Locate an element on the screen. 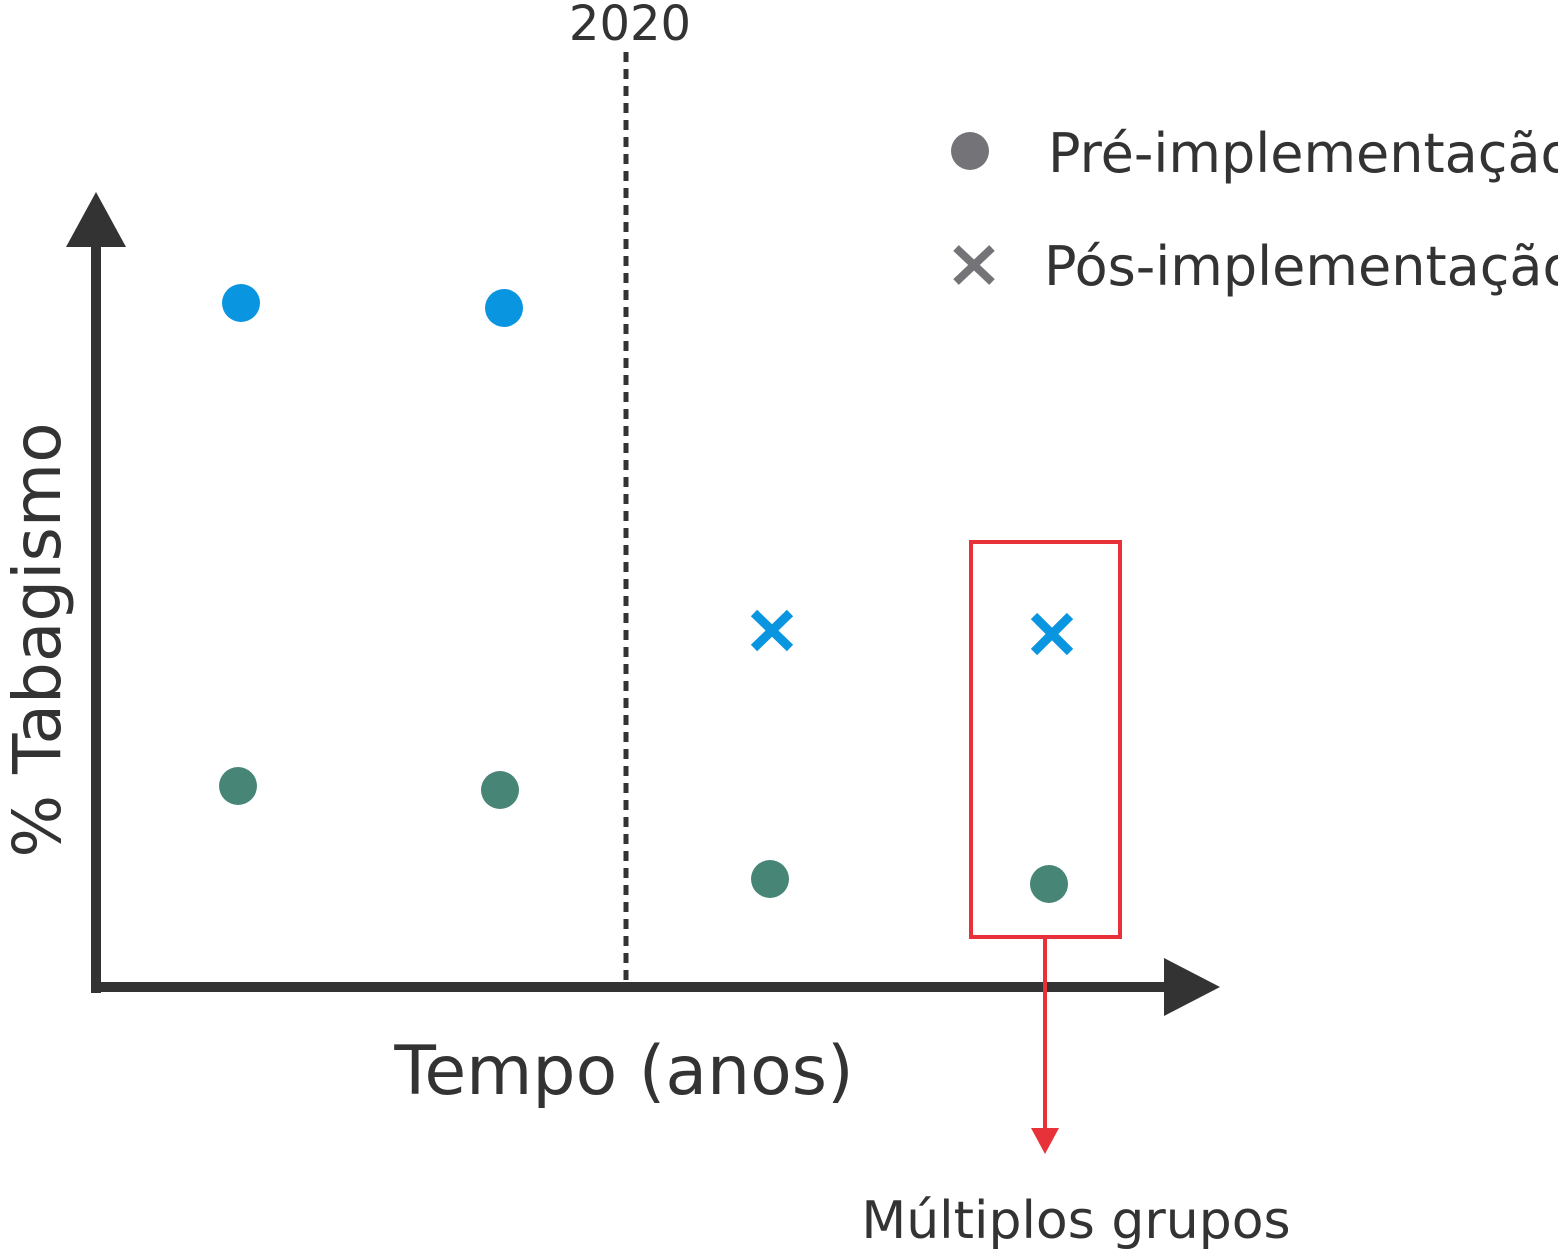 The width and height of the screenshot is (1558, 1250). x-axis-label: Tempo (anos) is located at coordinates (623, 1071).